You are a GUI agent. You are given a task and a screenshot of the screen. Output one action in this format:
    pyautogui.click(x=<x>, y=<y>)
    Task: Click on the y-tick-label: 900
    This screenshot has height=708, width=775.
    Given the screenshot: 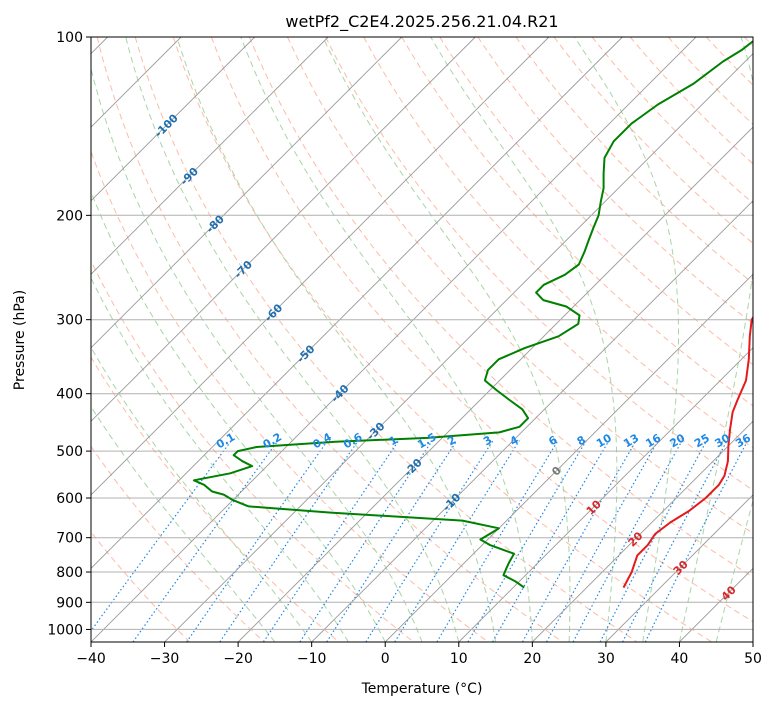 What is the action you would take?
    pyautogui.click(x=69, y=603)
    